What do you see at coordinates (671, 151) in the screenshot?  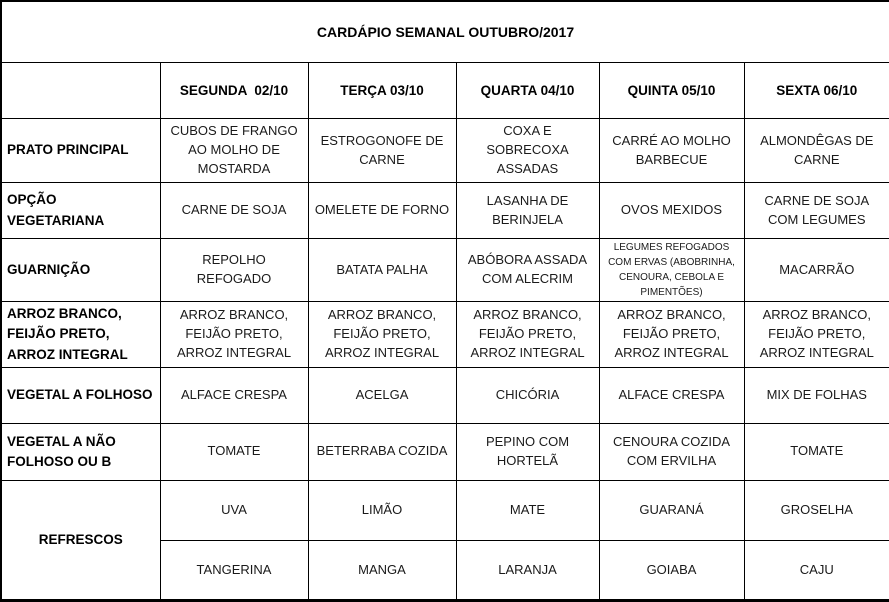 I see `menu-cell: CARRÉ AO MOLHO BARBECUE` at bounding box center [671, 151].